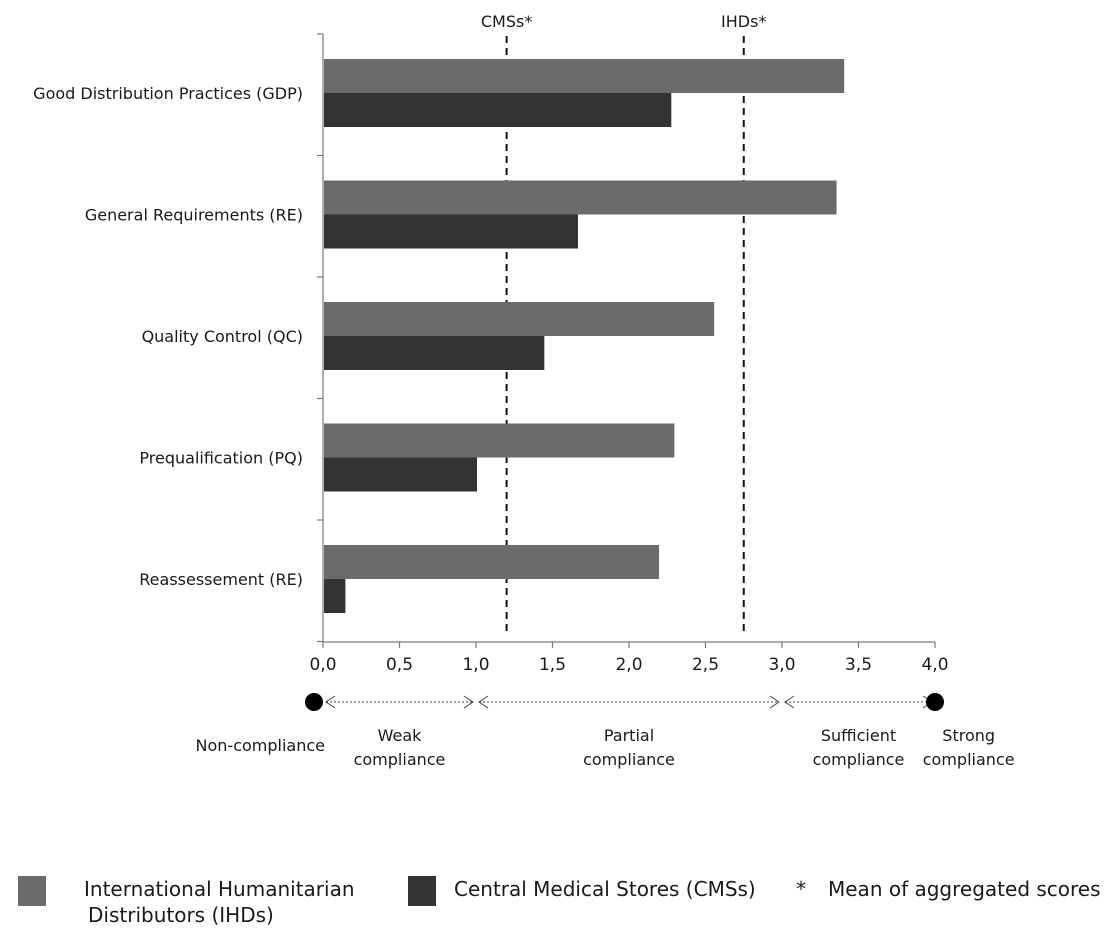 Image resolution: width=1120 pixels, height=932 pixels. What do you see at coordinates (964, 889) in the screenshot?
I see `legend-label-mean: Mean of aggregated scores` at bounding box center [964, 889].